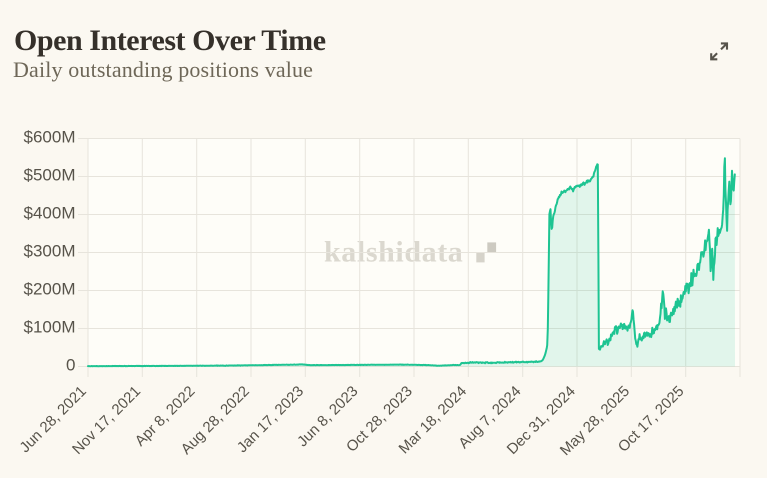 This screenshot has width=767, height=478. Describe the element at coordinates (50, 213) in the screenshot. I see `svg-text: $400M` at that location.